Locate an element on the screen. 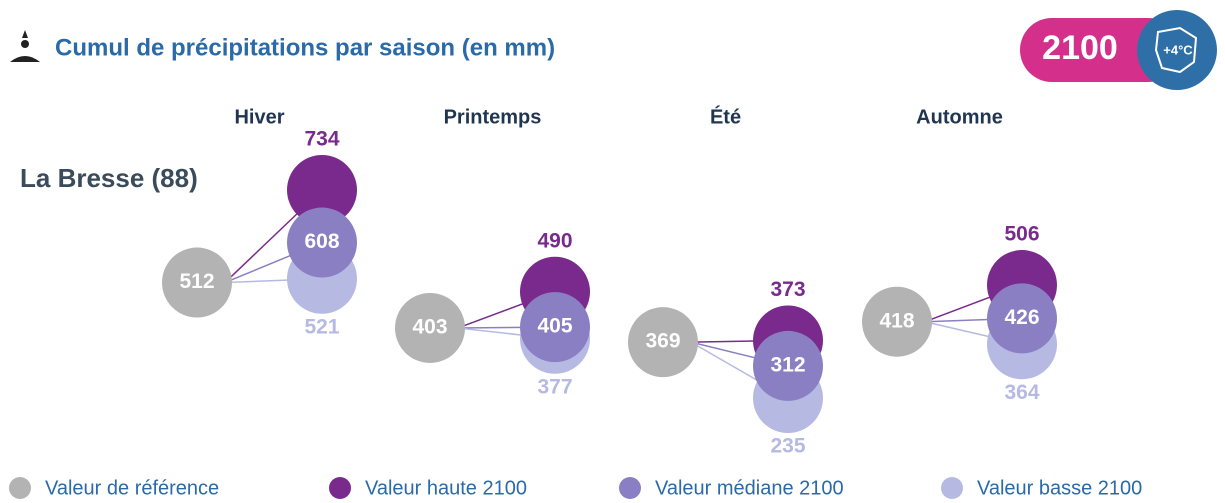 The height and width of the screenshot is (503, 1225). badge-year: 2100 is located at coordinates (1080, 48).